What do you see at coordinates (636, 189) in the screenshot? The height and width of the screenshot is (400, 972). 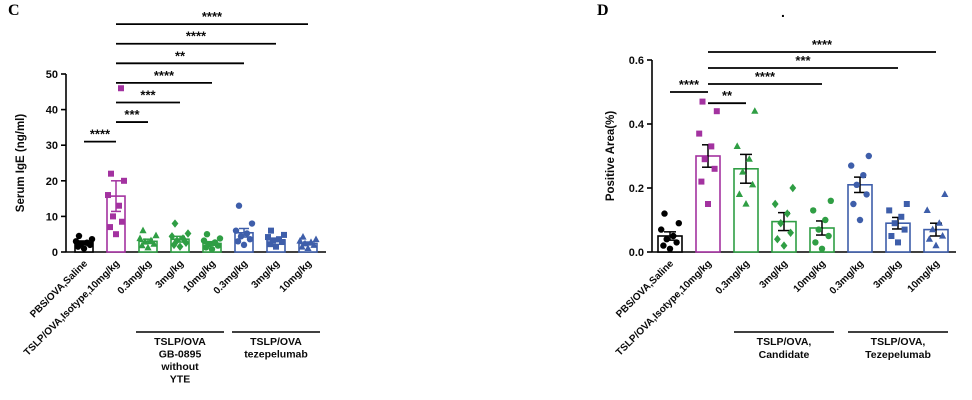 I see `y-tick-label: 0.2` at bounding box center [636, 189].